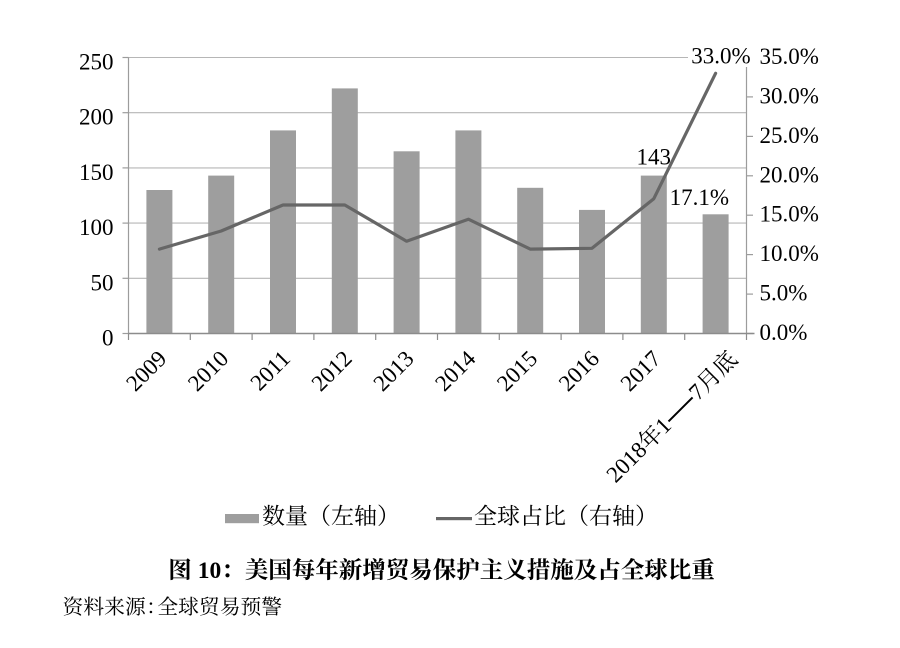 This screenshot has height=648, width=900. Describe the element at coordinates (789, 95) in the screenshot. I see `svg-text: 30.0%` at that location.